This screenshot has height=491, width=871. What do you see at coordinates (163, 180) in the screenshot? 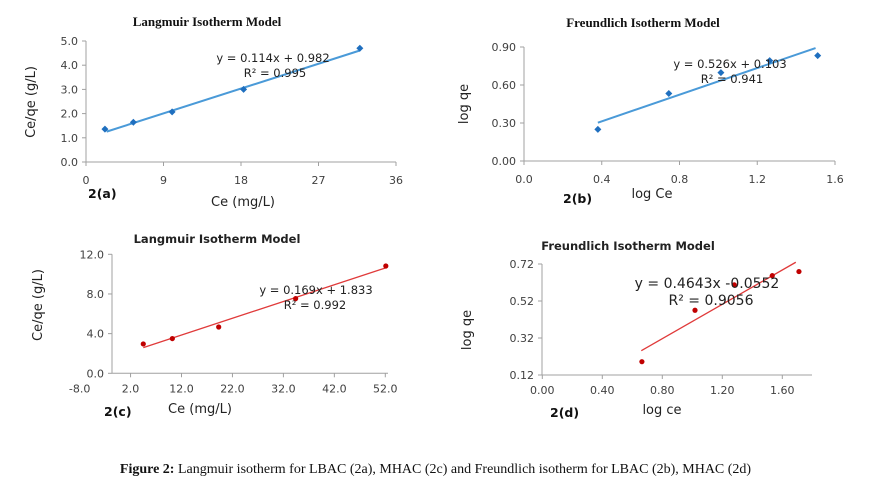
I see `x-tick-label: 9` at bounding box center [163, 180].